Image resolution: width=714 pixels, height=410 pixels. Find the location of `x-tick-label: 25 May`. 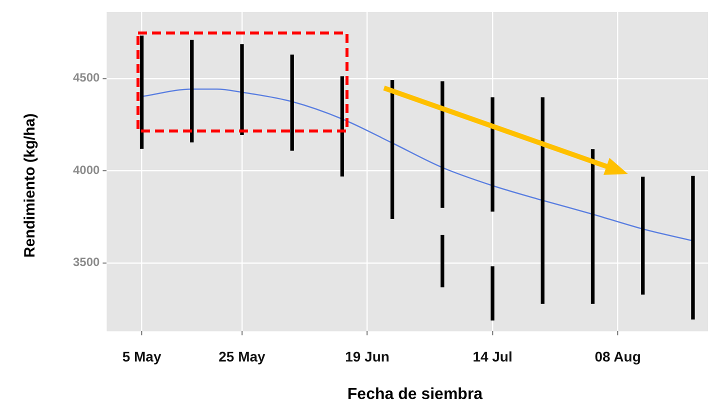

x-tick-label: 25 May is located at coordinates (242, 356).